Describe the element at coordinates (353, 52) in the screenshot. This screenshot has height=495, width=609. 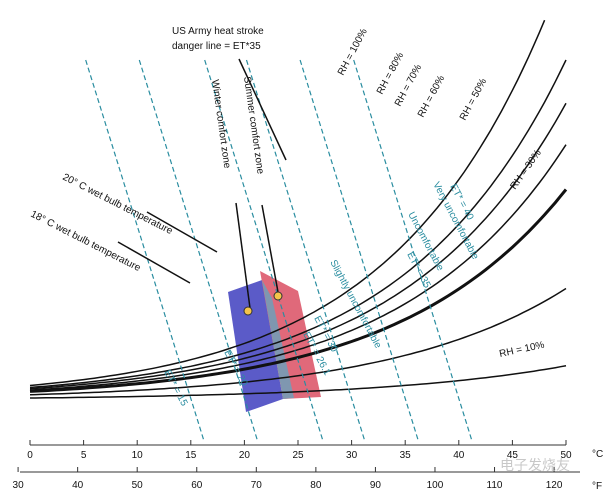
I see `rh-label-100: RH = 100%` at that location.